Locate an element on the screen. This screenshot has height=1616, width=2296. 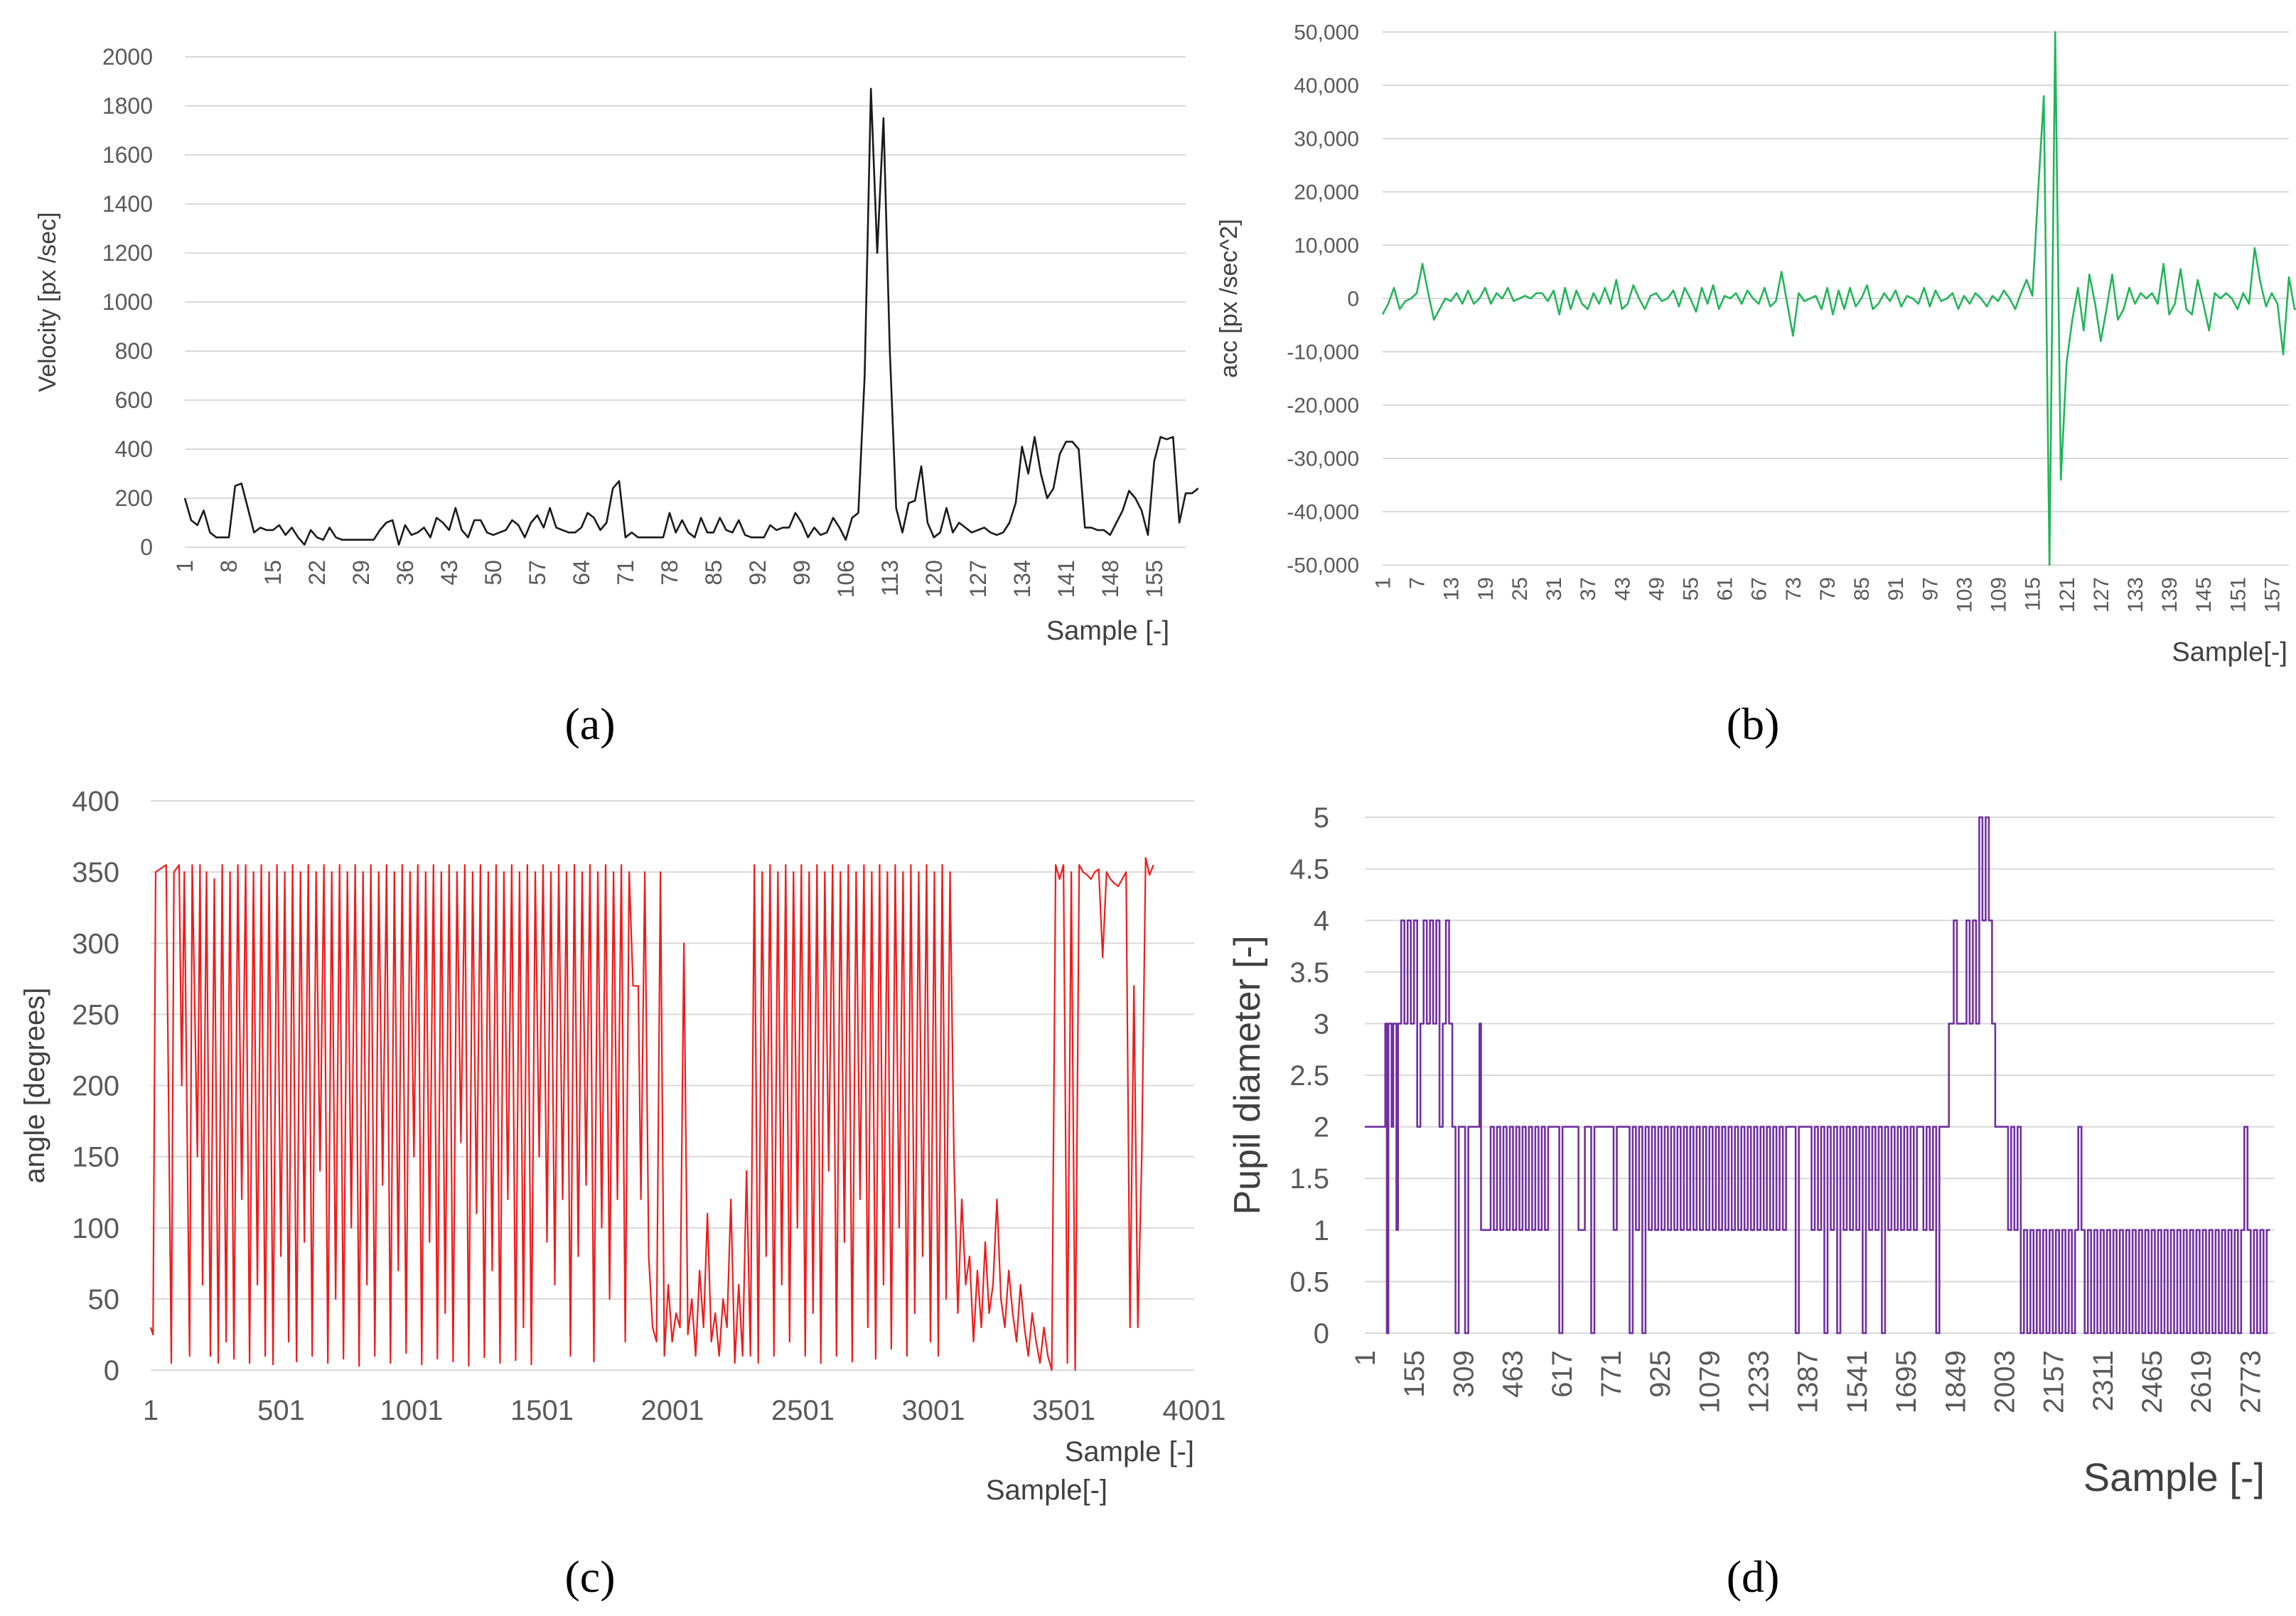
x-tick-label: 37 is located at coordinates (1588, 588).